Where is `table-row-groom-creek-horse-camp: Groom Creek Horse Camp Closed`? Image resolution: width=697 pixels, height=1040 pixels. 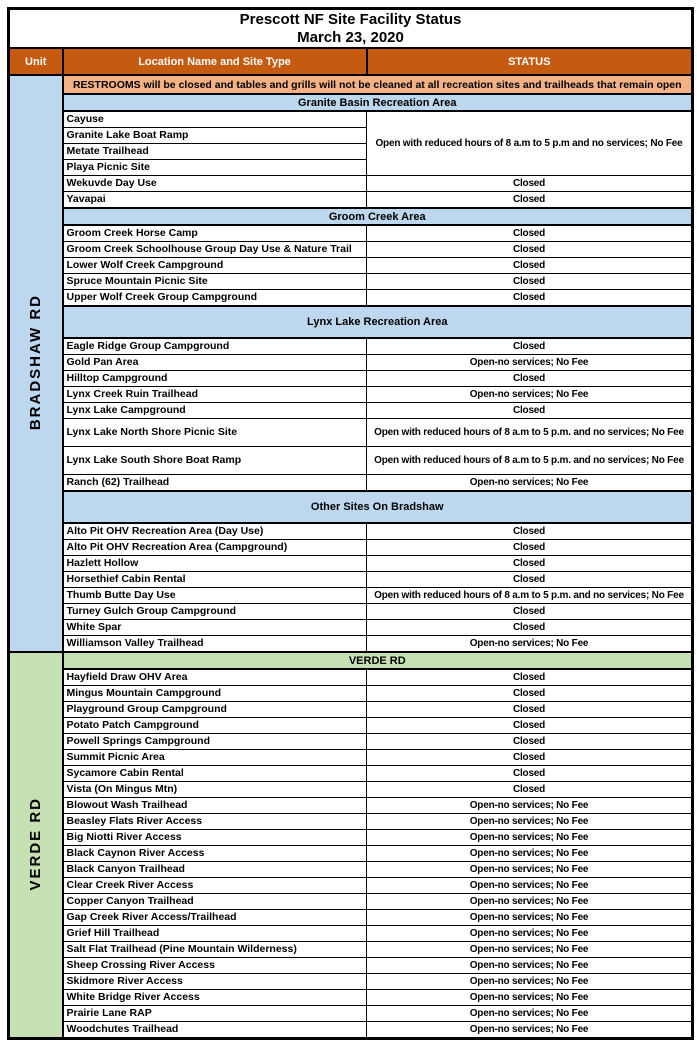
table-row-groom-creek-horse-camp: Groom Creek Horse Camp Closed is located at coordinates (351, 233).